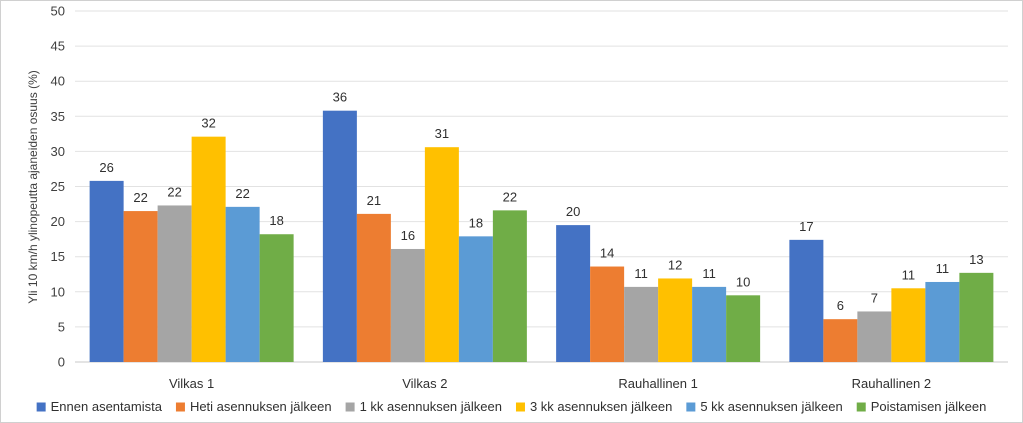 The height and width of the screenshot is (423, 1023). I want to click on y-tick-labels: 0 5 10 15 20 25 30 35 40 45 50, so click(58, 187).